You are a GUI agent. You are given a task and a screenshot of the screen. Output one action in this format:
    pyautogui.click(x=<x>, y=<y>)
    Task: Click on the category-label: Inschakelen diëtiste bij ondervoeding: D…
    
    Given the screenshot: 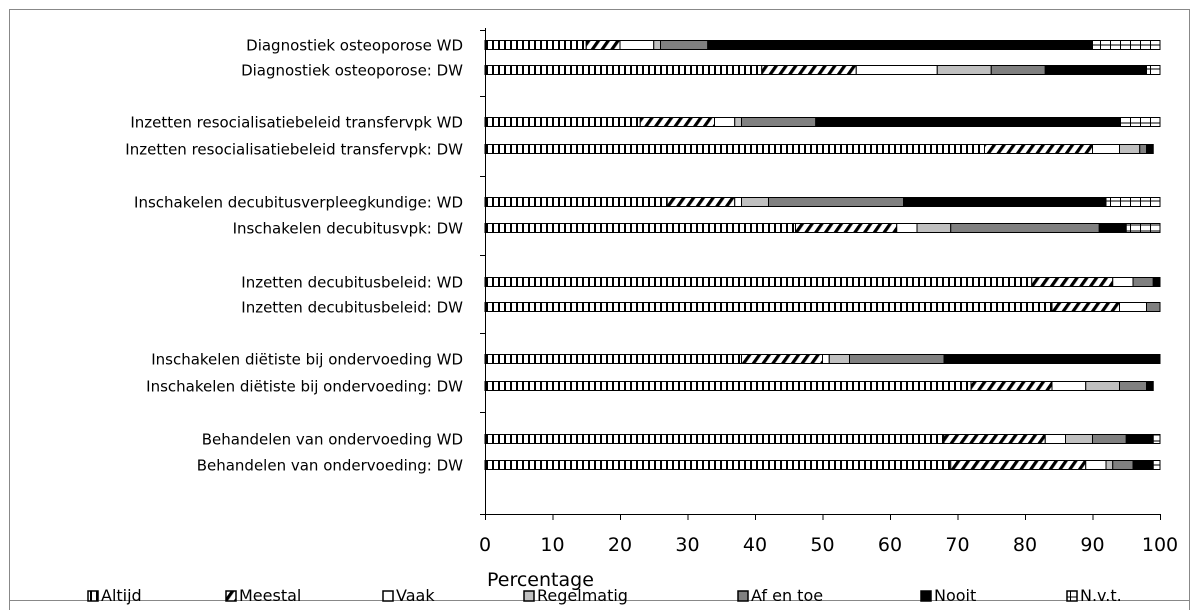 What is the action you would take?
    pyautogui.click(x=304, y=387)
    